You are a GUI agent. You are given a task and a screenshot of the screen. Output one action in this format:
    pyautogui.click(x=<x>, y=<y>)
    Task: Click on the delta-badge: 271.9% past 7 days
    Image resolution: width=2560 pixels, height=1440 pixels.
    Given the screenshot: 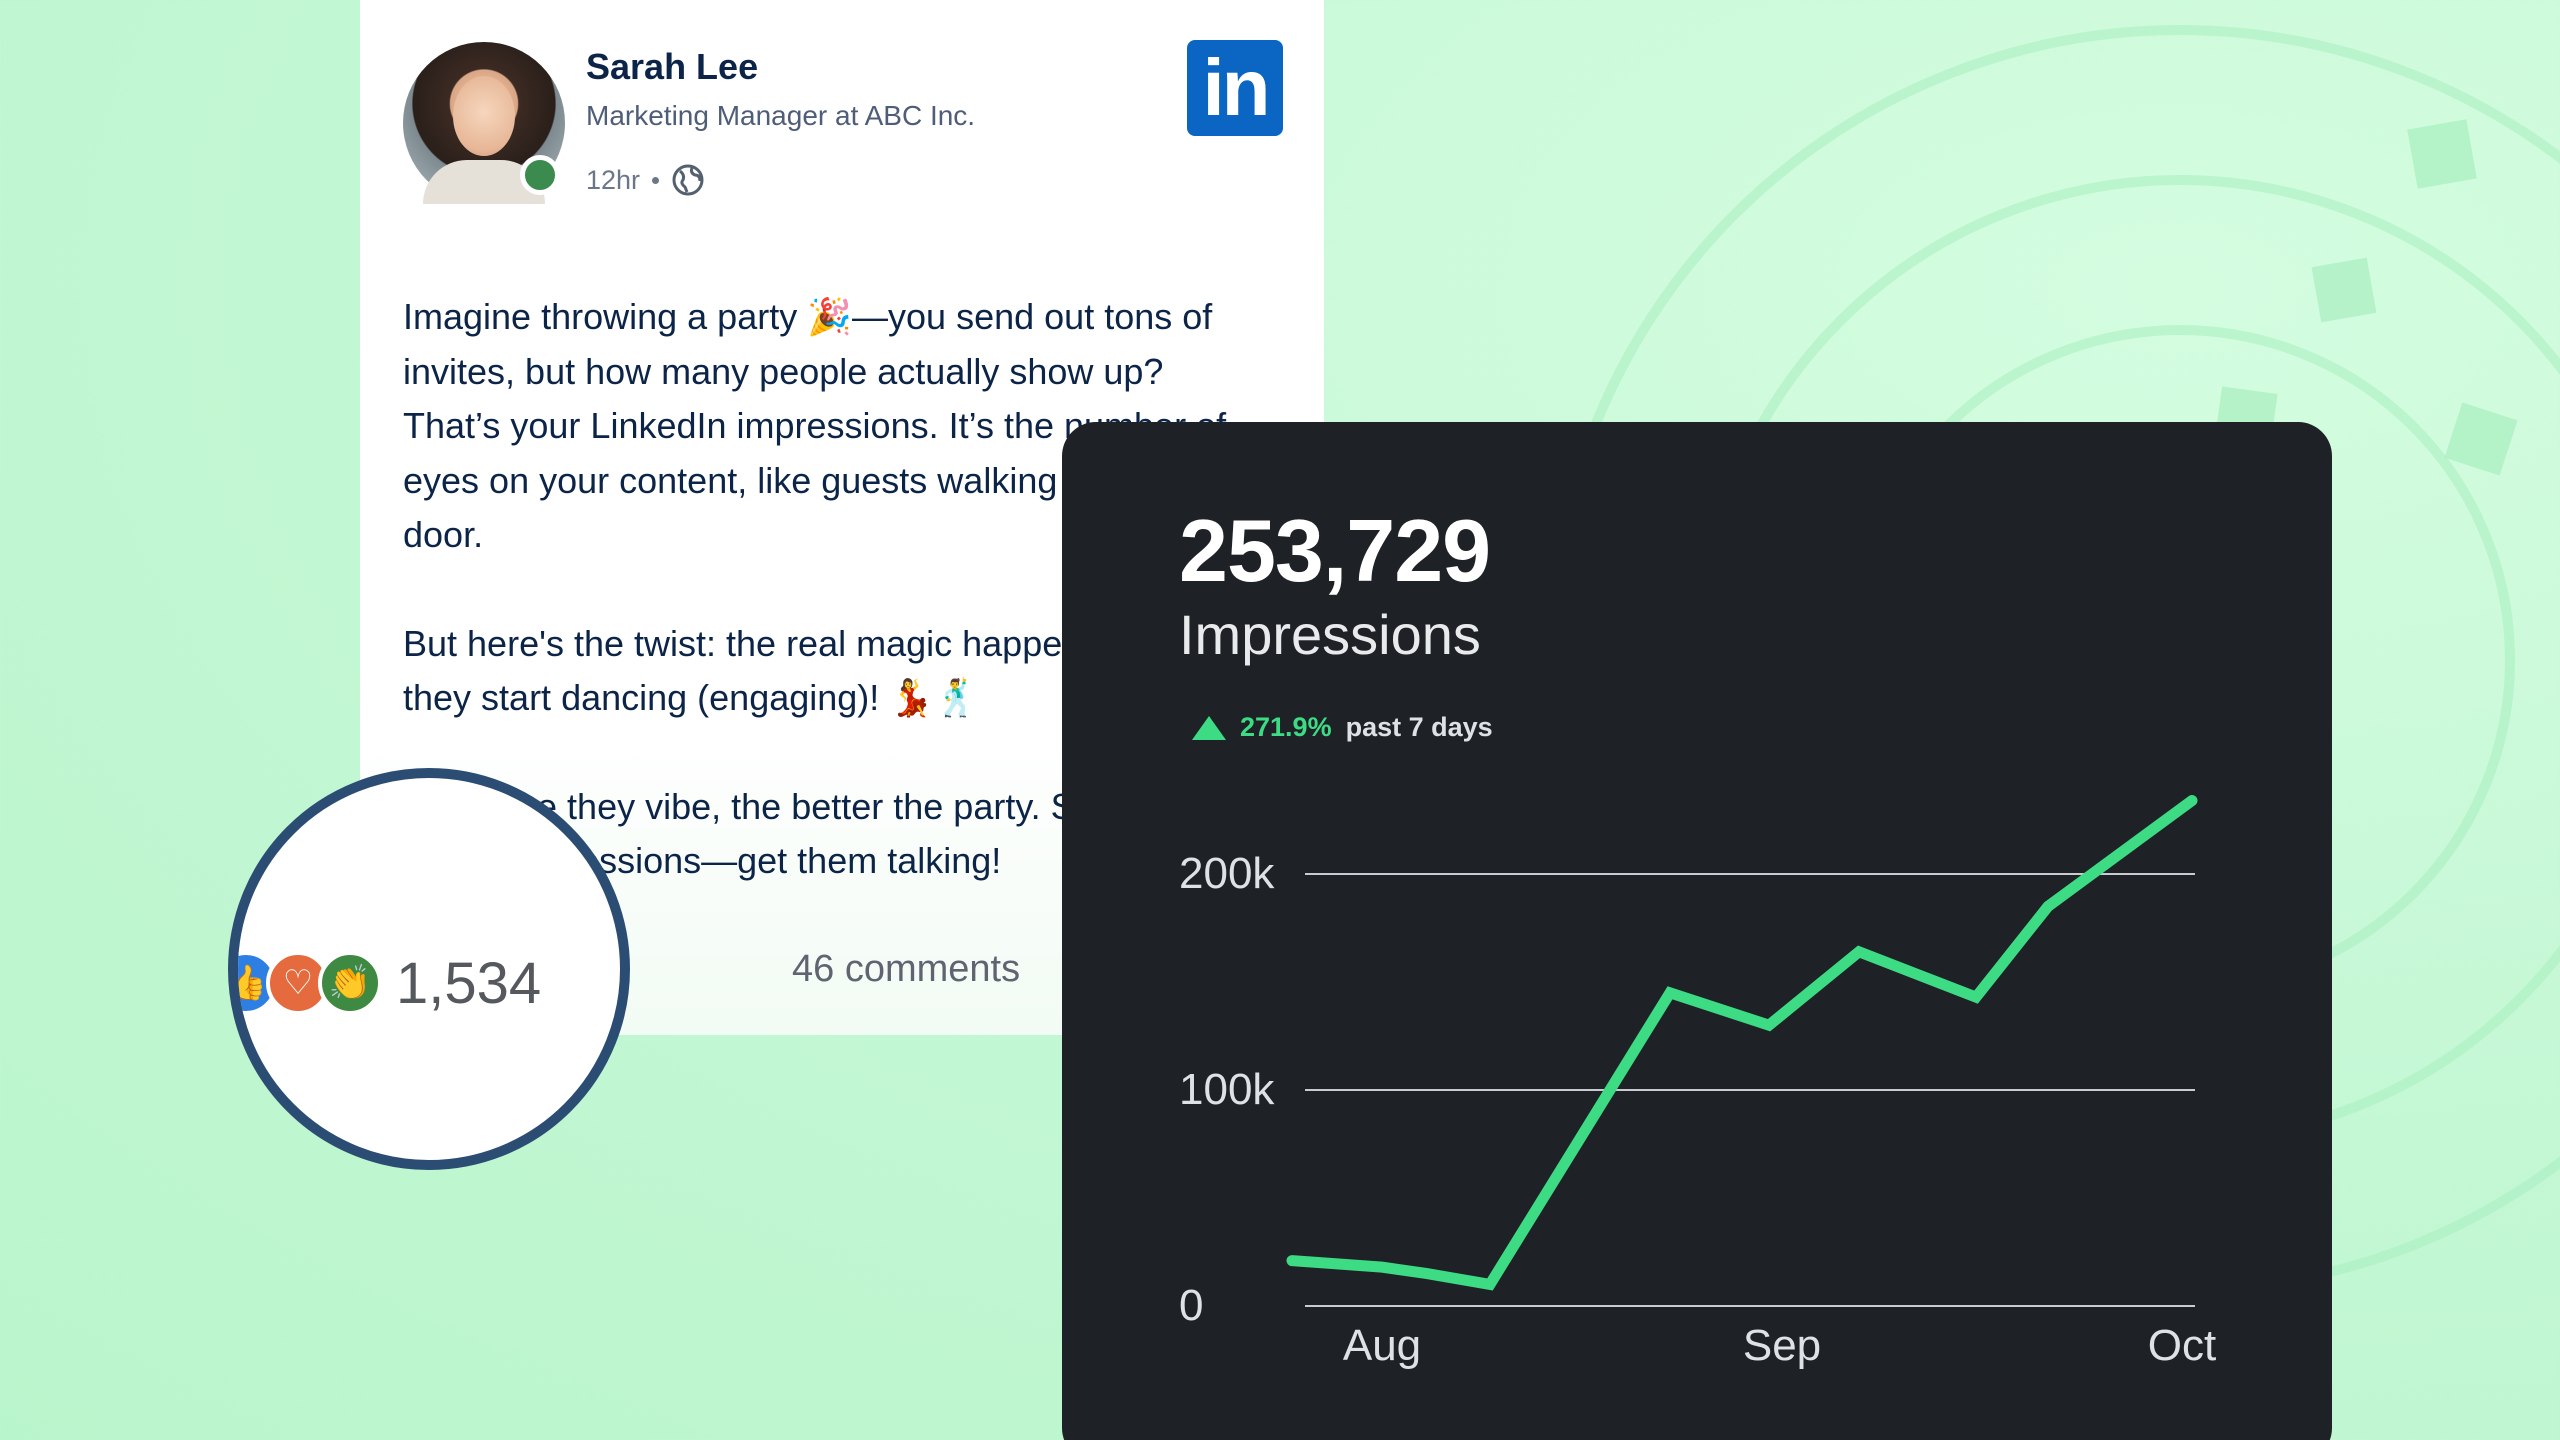 What is the action you would take?
    pyautogui.click(x=1342, y=727)
    